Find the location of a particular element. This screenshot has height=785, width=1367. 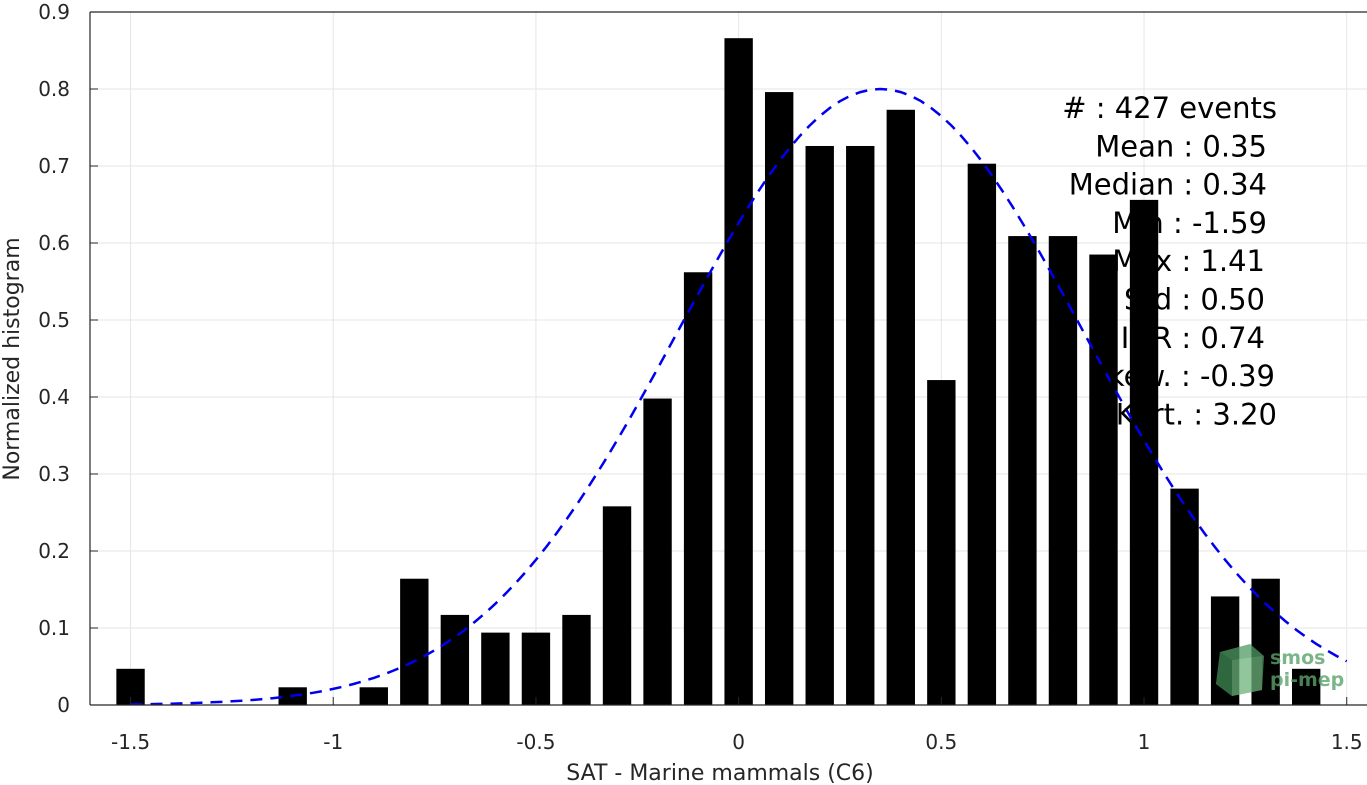

x-tick-label: -1.5 is located at coordinates (130, 742).